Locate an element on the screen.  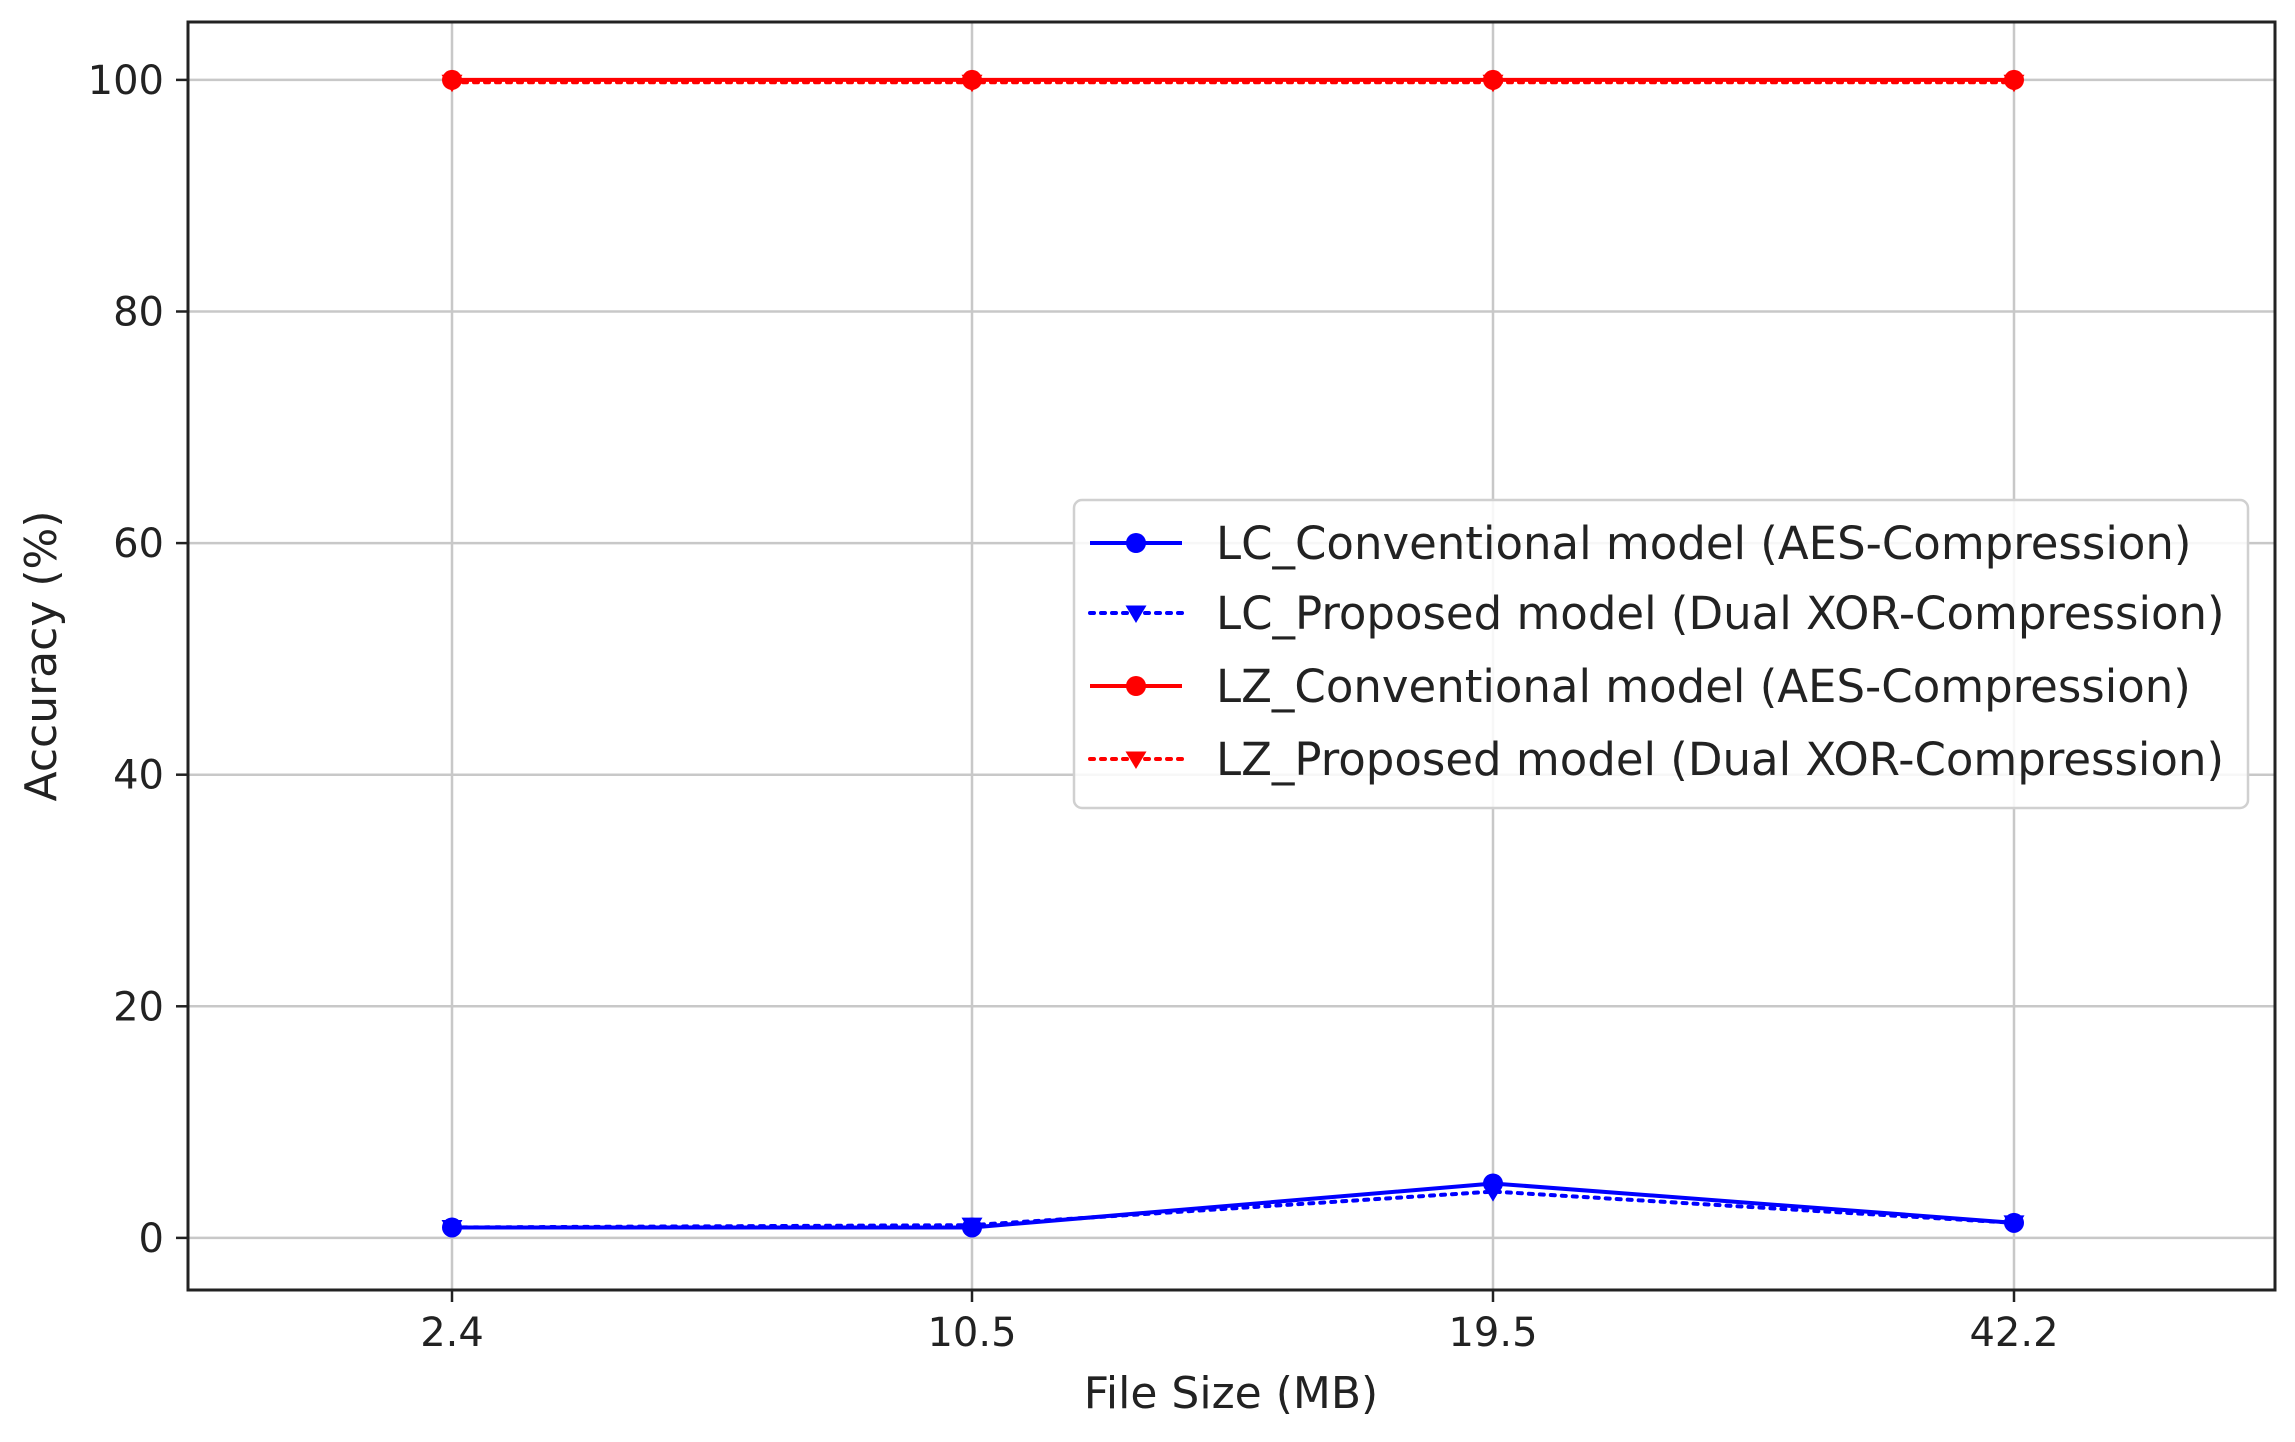
x-axis-label: File Size (MB) is located at coordinates (1231, 1393).